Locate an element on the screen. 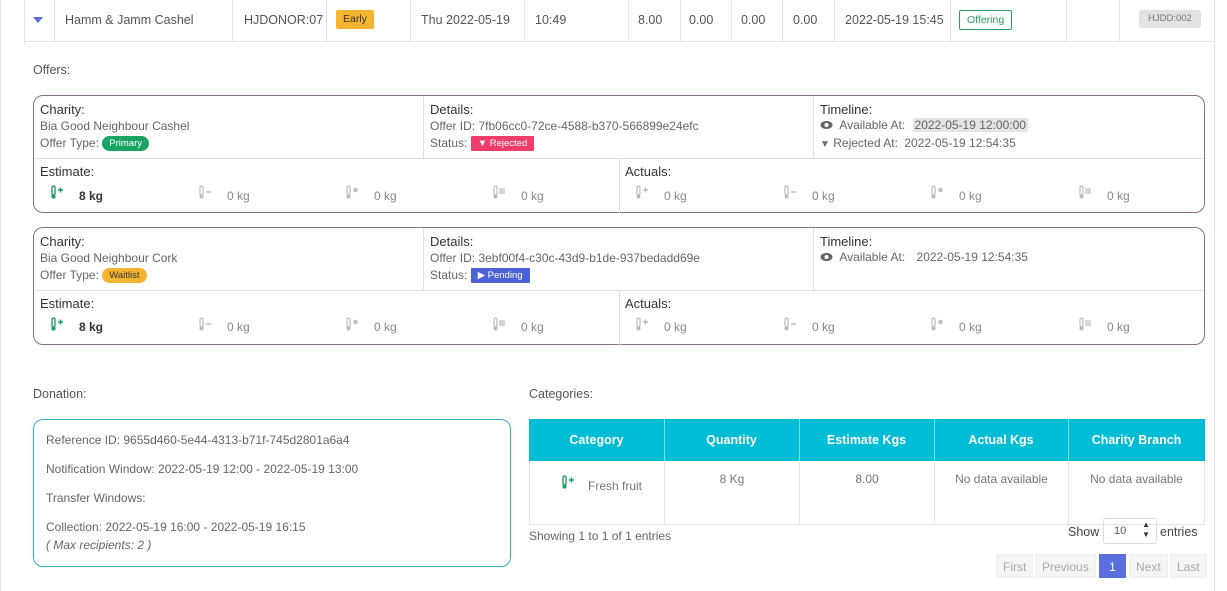 The height and width of the screenshot is (591, 1227). play-icon: ▶ is located at coordinates (481, 276).